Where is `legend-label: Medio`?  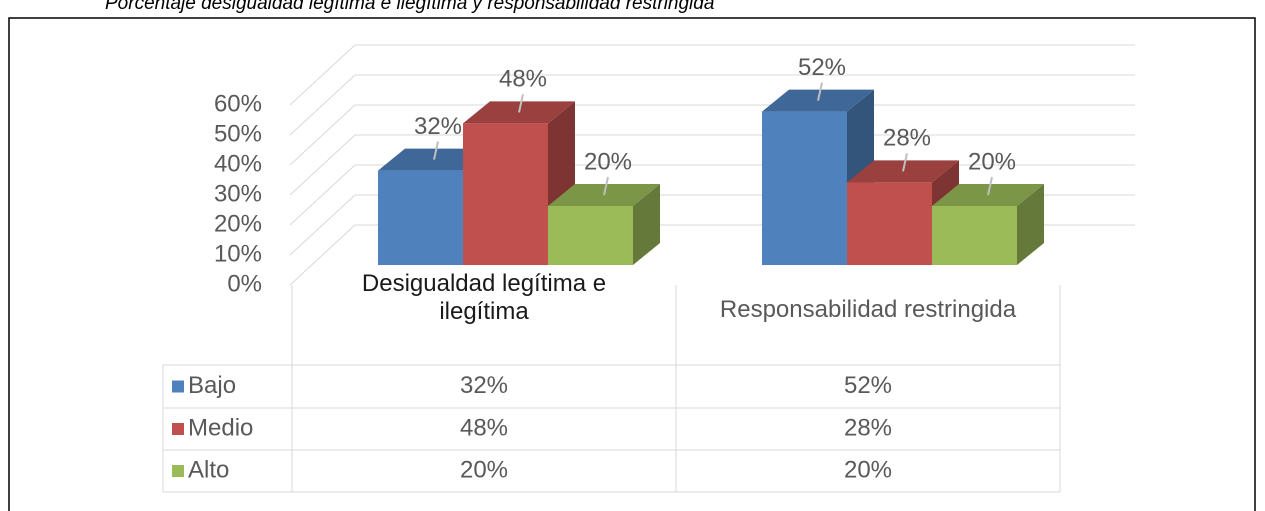 legend-label: Medio is located at coordinates (220, 427).